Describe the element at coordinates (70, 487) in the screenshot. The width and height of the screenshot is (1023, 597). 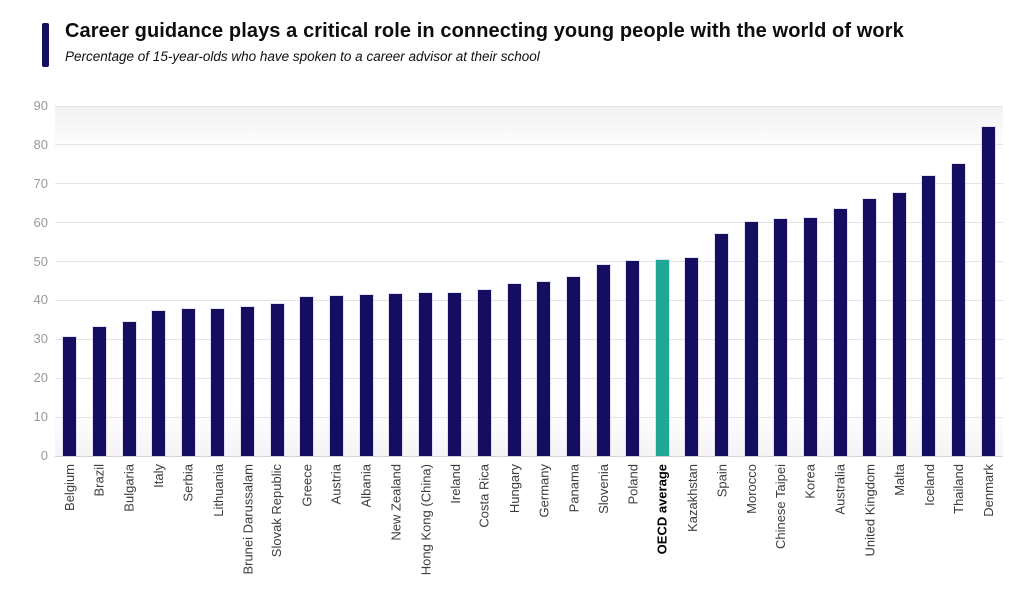
I see `x-label-belgium: Belgium` at that location.